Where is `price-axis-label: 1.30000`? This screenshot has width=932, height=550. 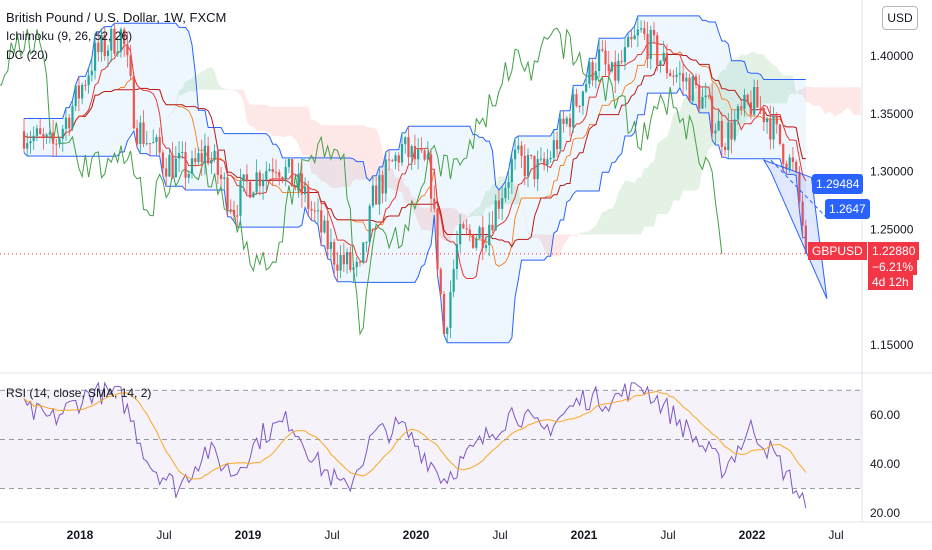 price-axis-label: 1.30000 is located at coordinates (892, 172).